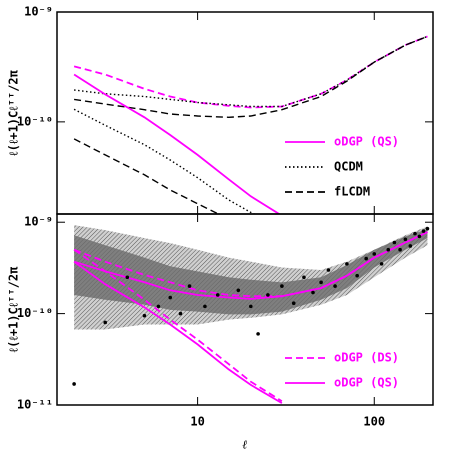 This screenshot has width=457, height=457. What do you see at coordinates (197, 422) in the screenshot?
I see `x-tick-label: 10` at bounding box center [197, 422].